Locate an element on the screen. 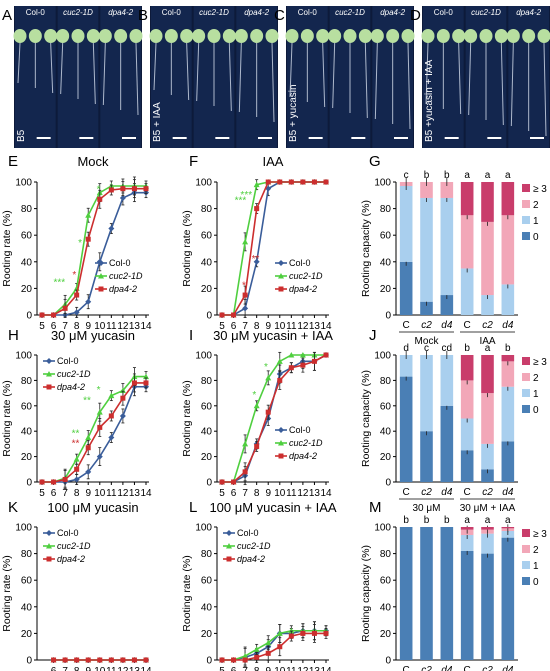 The height and width of the screenshot is (671, 550). significance-star: *** is located at coordinates (59, 283).